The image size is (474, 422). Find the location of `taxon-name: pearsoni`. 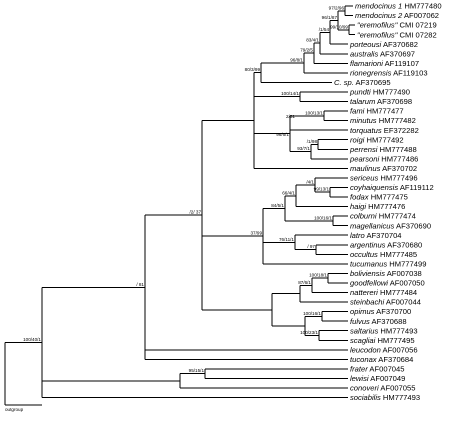

taxon-name: pearsoni is located at coordinates (364, 158).